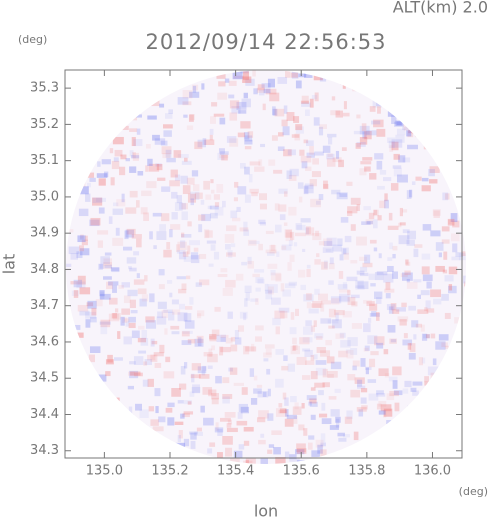 This screenshot has height=521, width=491. Describe the element at coordinates (44, 378) in the screenshot. I see `y-tick-label: 34.5` at that location.